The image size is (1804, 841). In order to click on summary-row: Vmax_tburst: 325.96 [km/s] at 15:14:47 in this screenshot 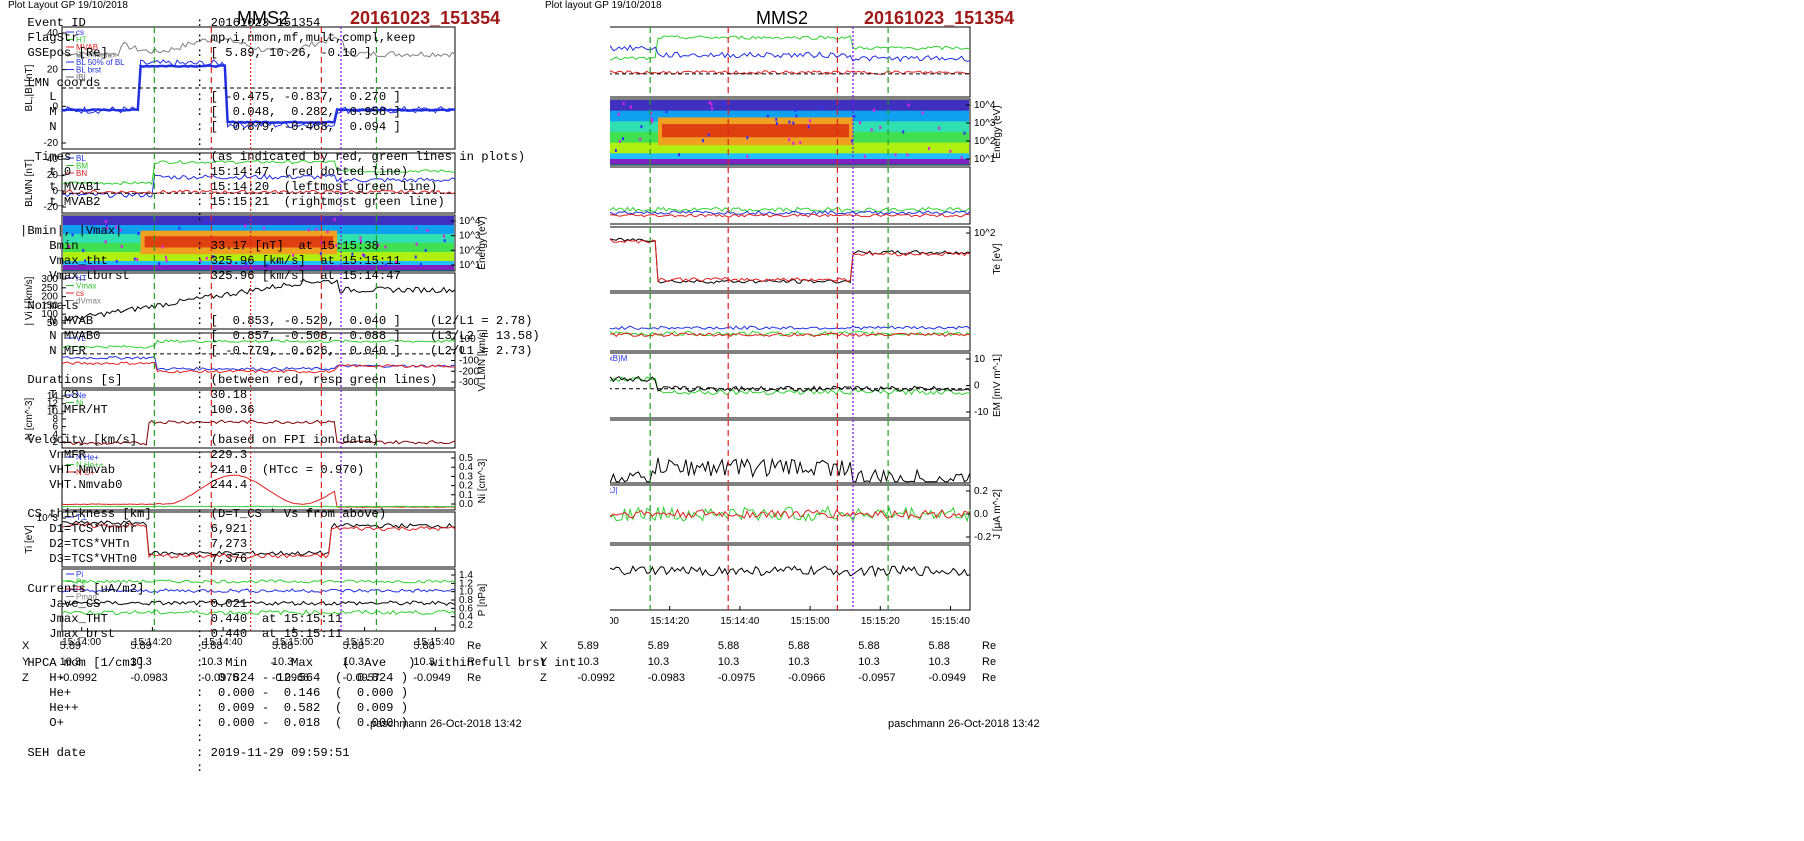, I will do `click(298, 276)`.